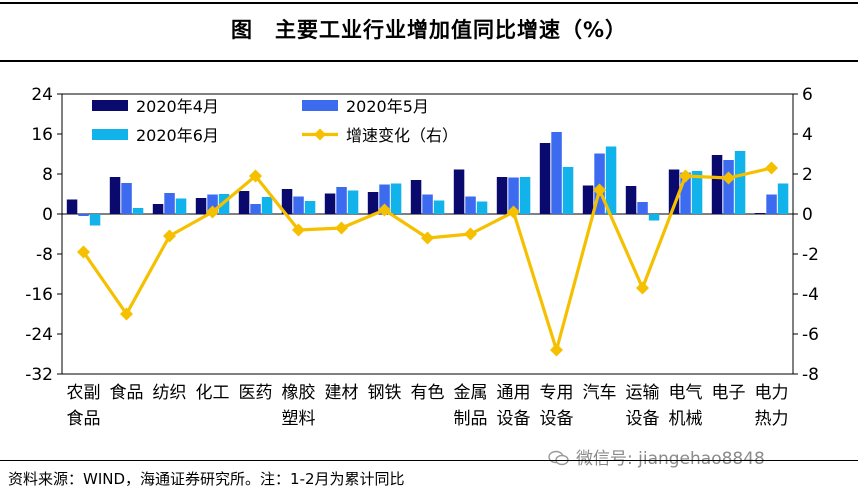 Image resolution: width=858 pixels, height=495 pixels. Describe the element at coordinates (559, 458) in the screenshot. I see `wechat-icon` at that location.